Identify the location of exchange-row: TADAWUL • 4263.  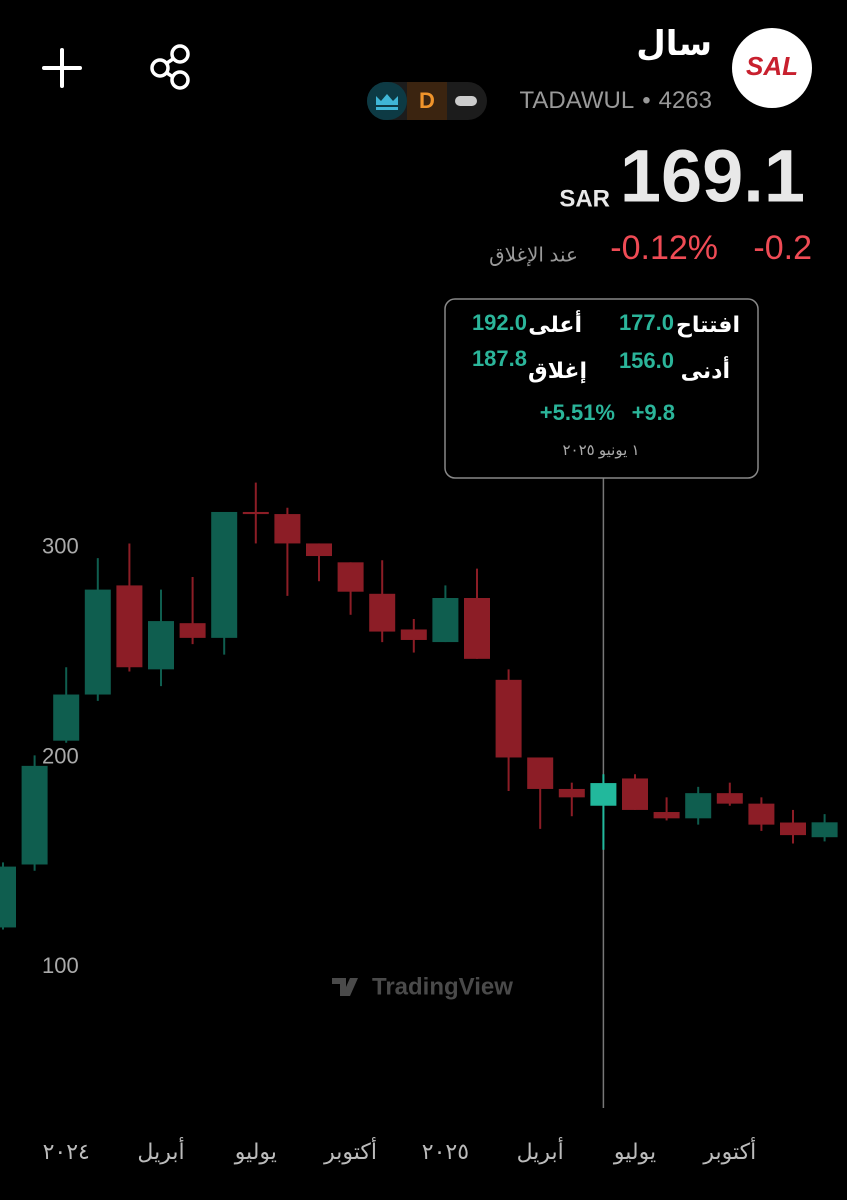
(616, 100).